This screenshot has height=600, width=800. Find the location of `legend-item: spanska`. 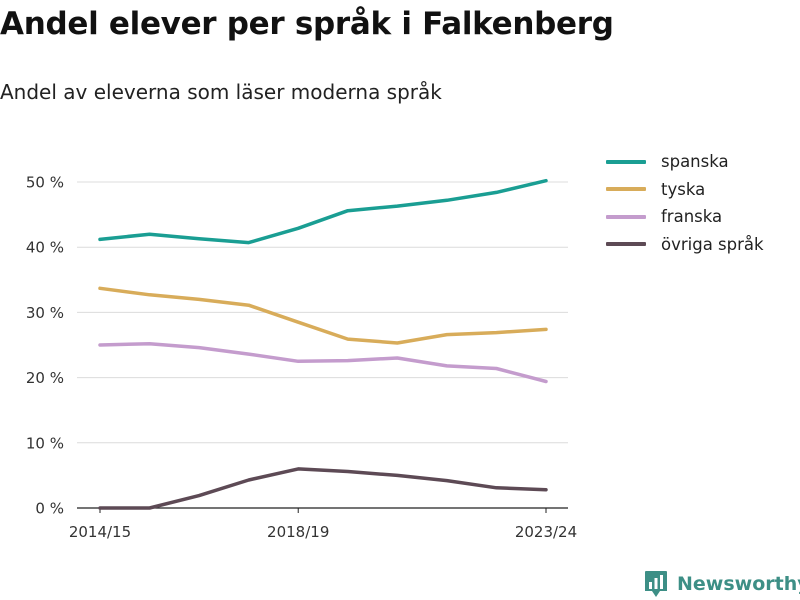

legend-item: spanska is located at coordinates (685, 162).